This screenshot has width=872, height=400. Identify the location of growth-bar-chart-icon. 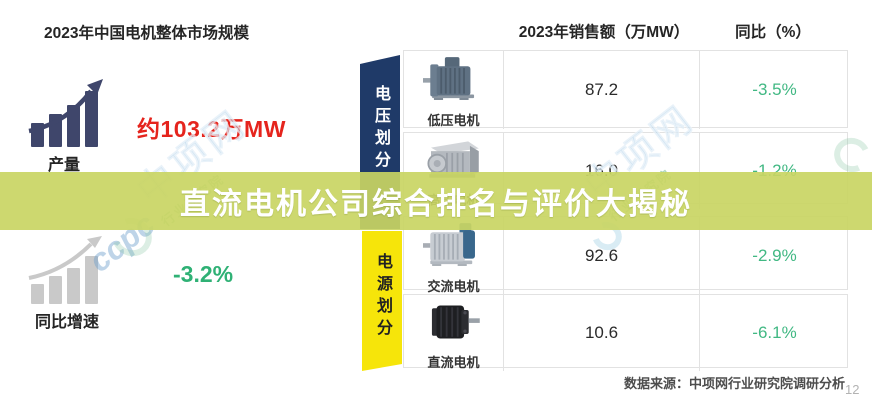
(66, 274).